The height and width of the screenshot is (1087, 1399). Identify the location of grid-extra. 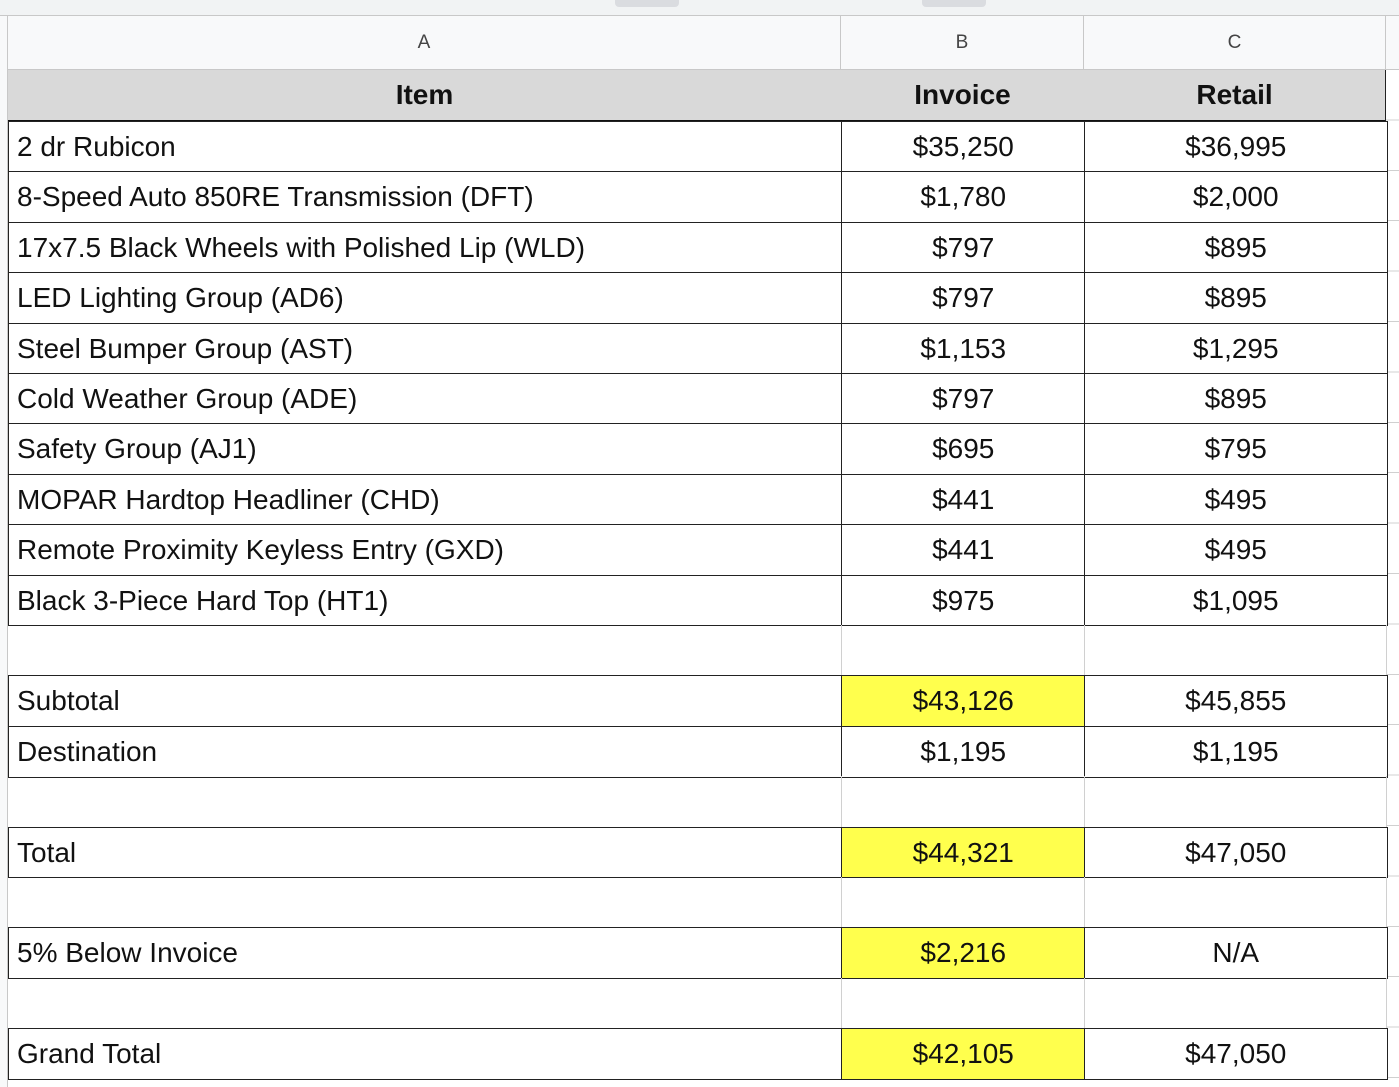
(1392, 578).